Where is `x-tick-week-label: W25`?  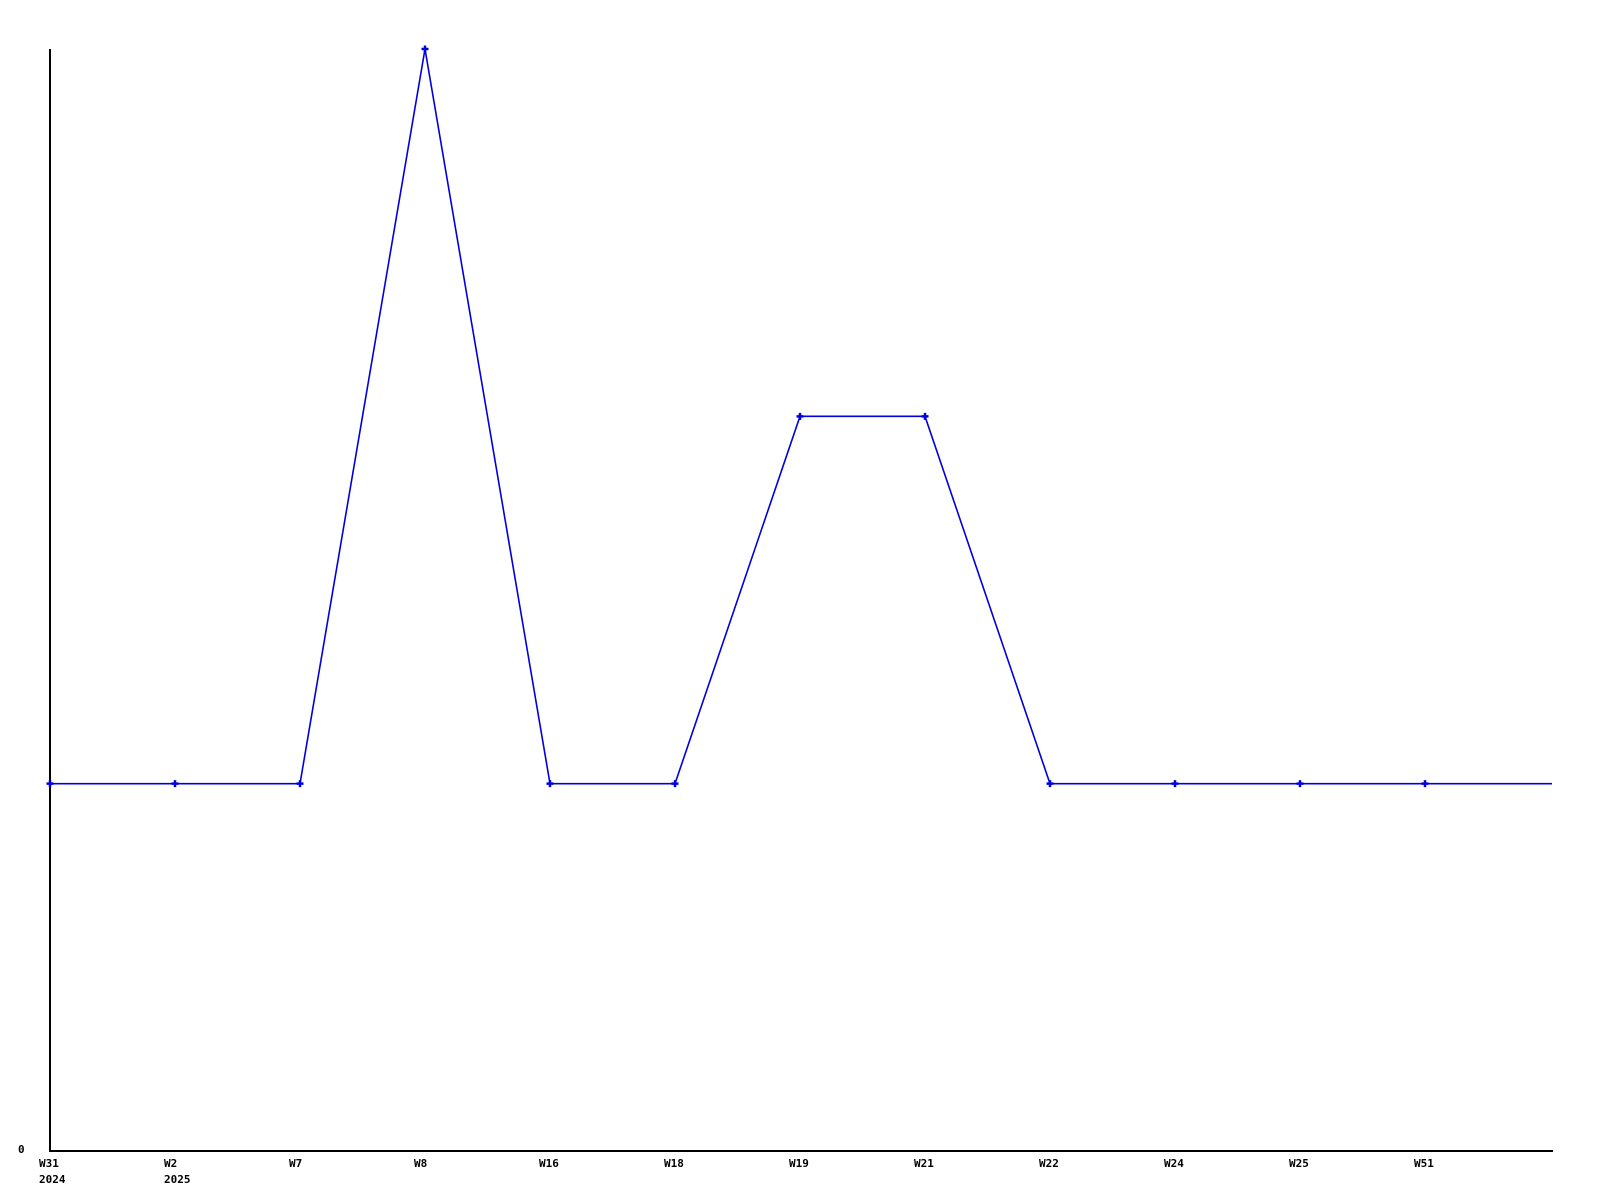 x-tick-week-label: W25 is located at coordinates (1299, 1163).